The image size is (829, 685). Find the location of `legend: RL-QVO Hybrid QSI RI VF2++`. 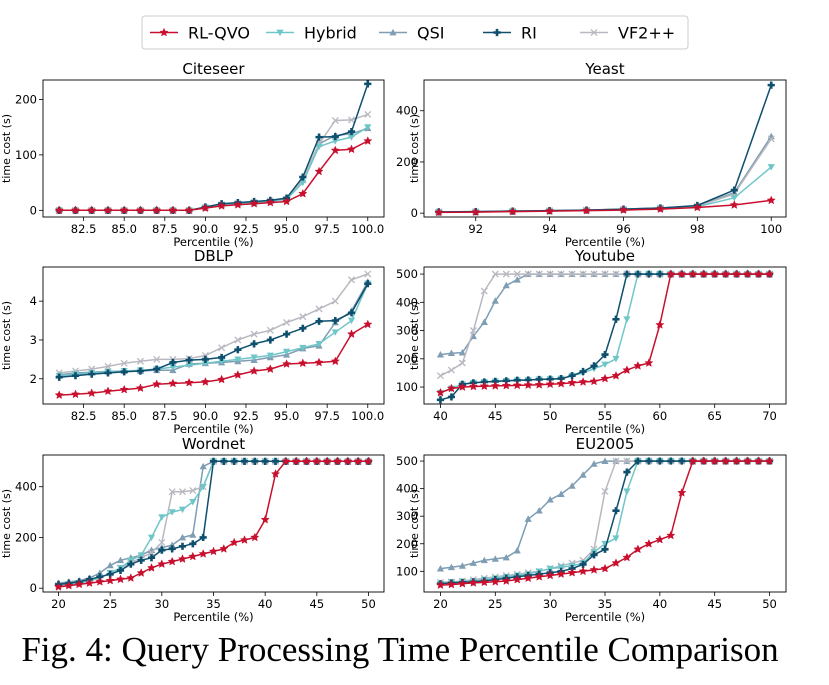

legend: RL-QVO Hybrid QSI RI VF2++ is located at coordinates (415, 32).